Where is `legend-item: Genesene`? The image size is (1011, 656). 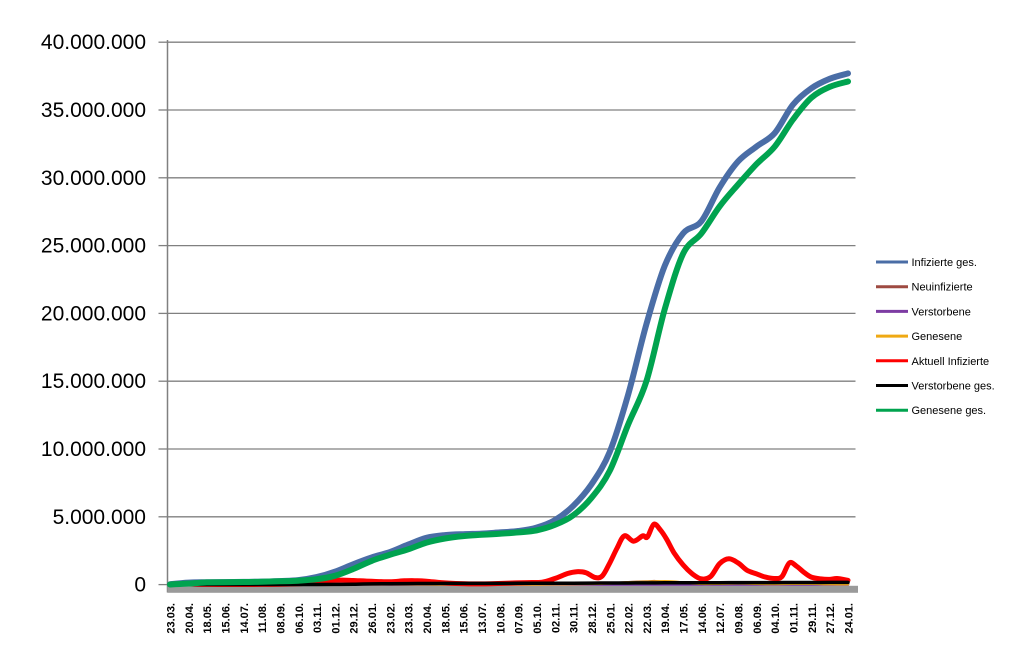 legend-item: Genesene is located at coordinates (919, 337).